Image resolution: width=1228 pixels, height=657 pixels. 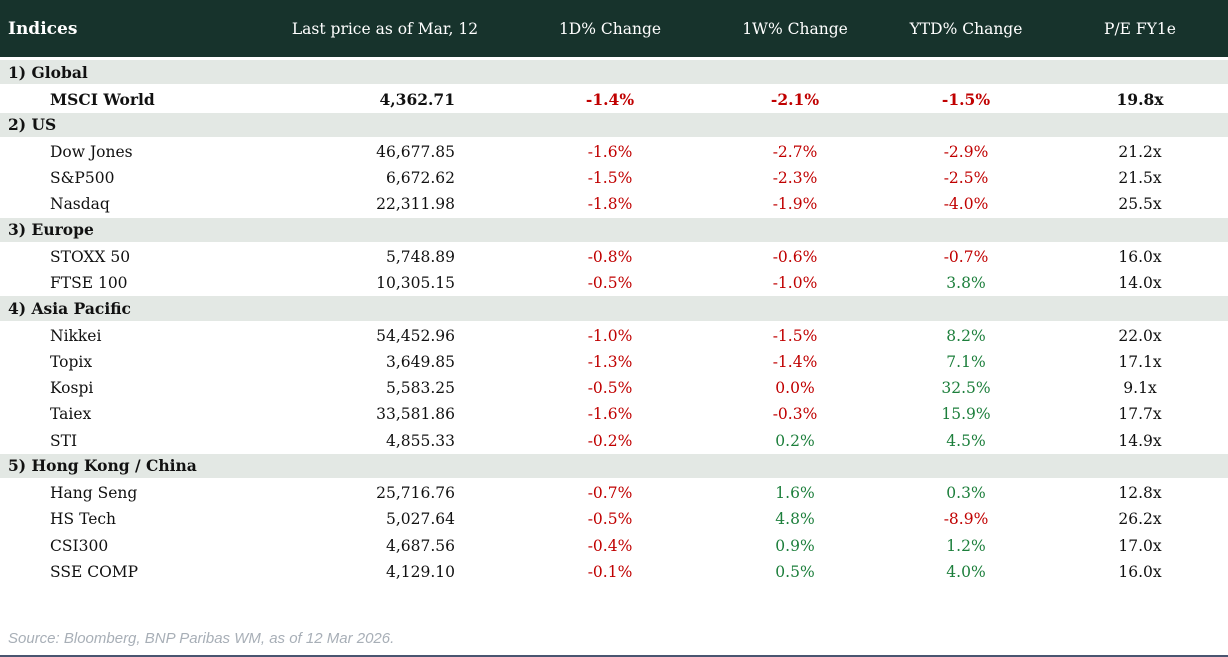 I want to click on change-1w: 1.6%, so click(x=795, y=493).